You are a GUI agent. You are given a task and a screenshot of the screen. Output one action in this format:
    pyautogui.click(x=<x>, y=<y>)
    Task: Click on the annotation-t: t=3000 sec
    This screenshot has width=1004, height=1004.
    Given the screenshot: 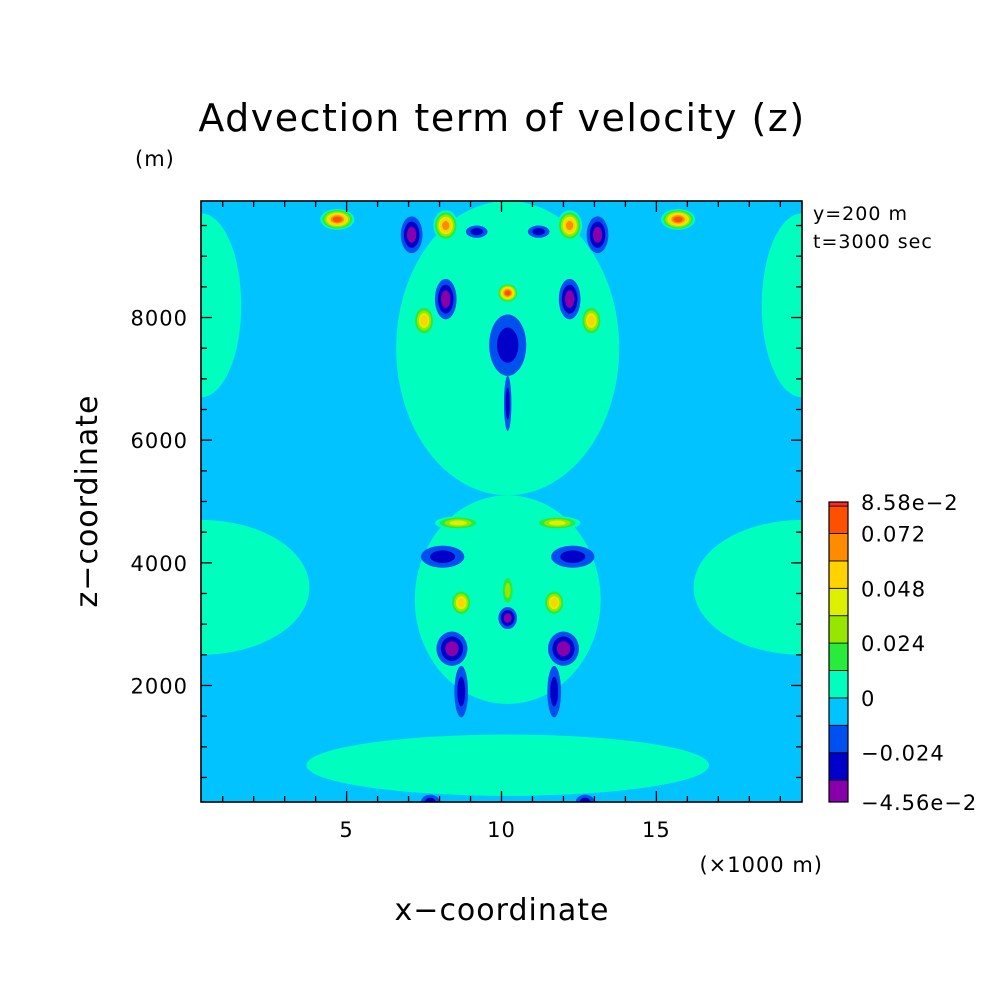 What is the action you would take?
    pyautogui.click(x=873, y=242)
    